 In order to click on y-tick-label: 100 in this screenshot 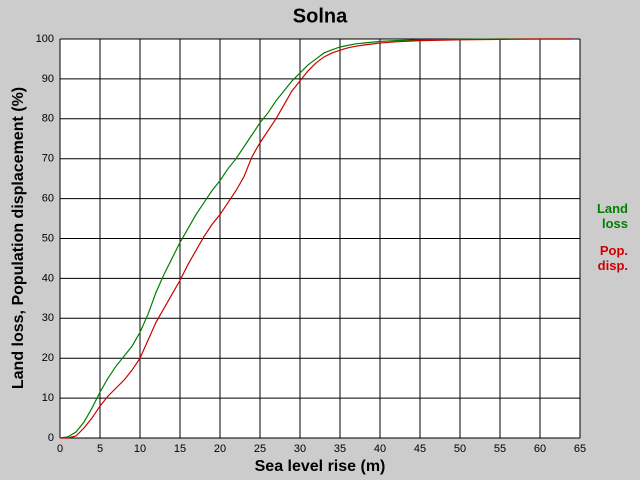, I will do `click(45, 39)`.